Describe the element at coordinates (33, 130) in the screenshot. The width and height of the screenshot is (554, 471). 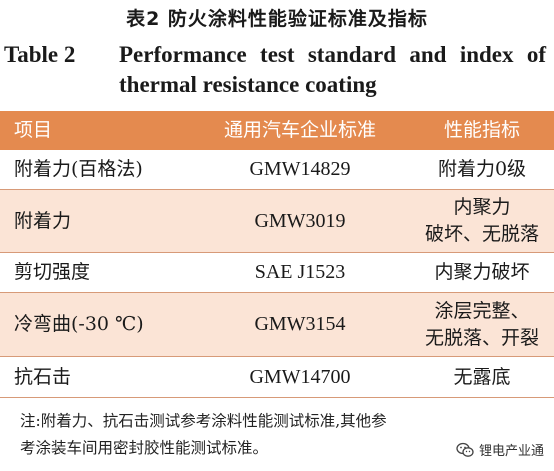
I see `header-item: 项目` at that location.